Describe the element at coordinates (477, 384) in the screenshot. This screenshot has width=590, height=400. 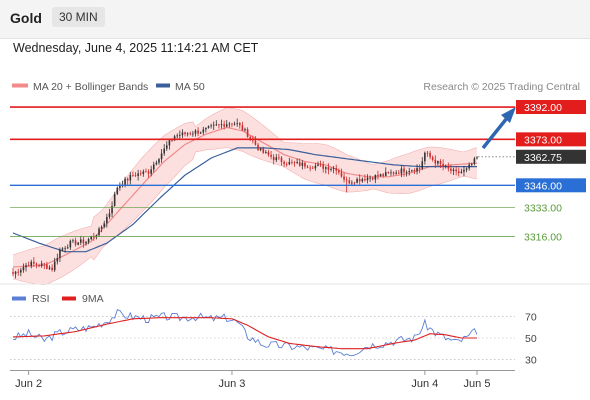
I see `x-tick-label: Jun 5` at that location.